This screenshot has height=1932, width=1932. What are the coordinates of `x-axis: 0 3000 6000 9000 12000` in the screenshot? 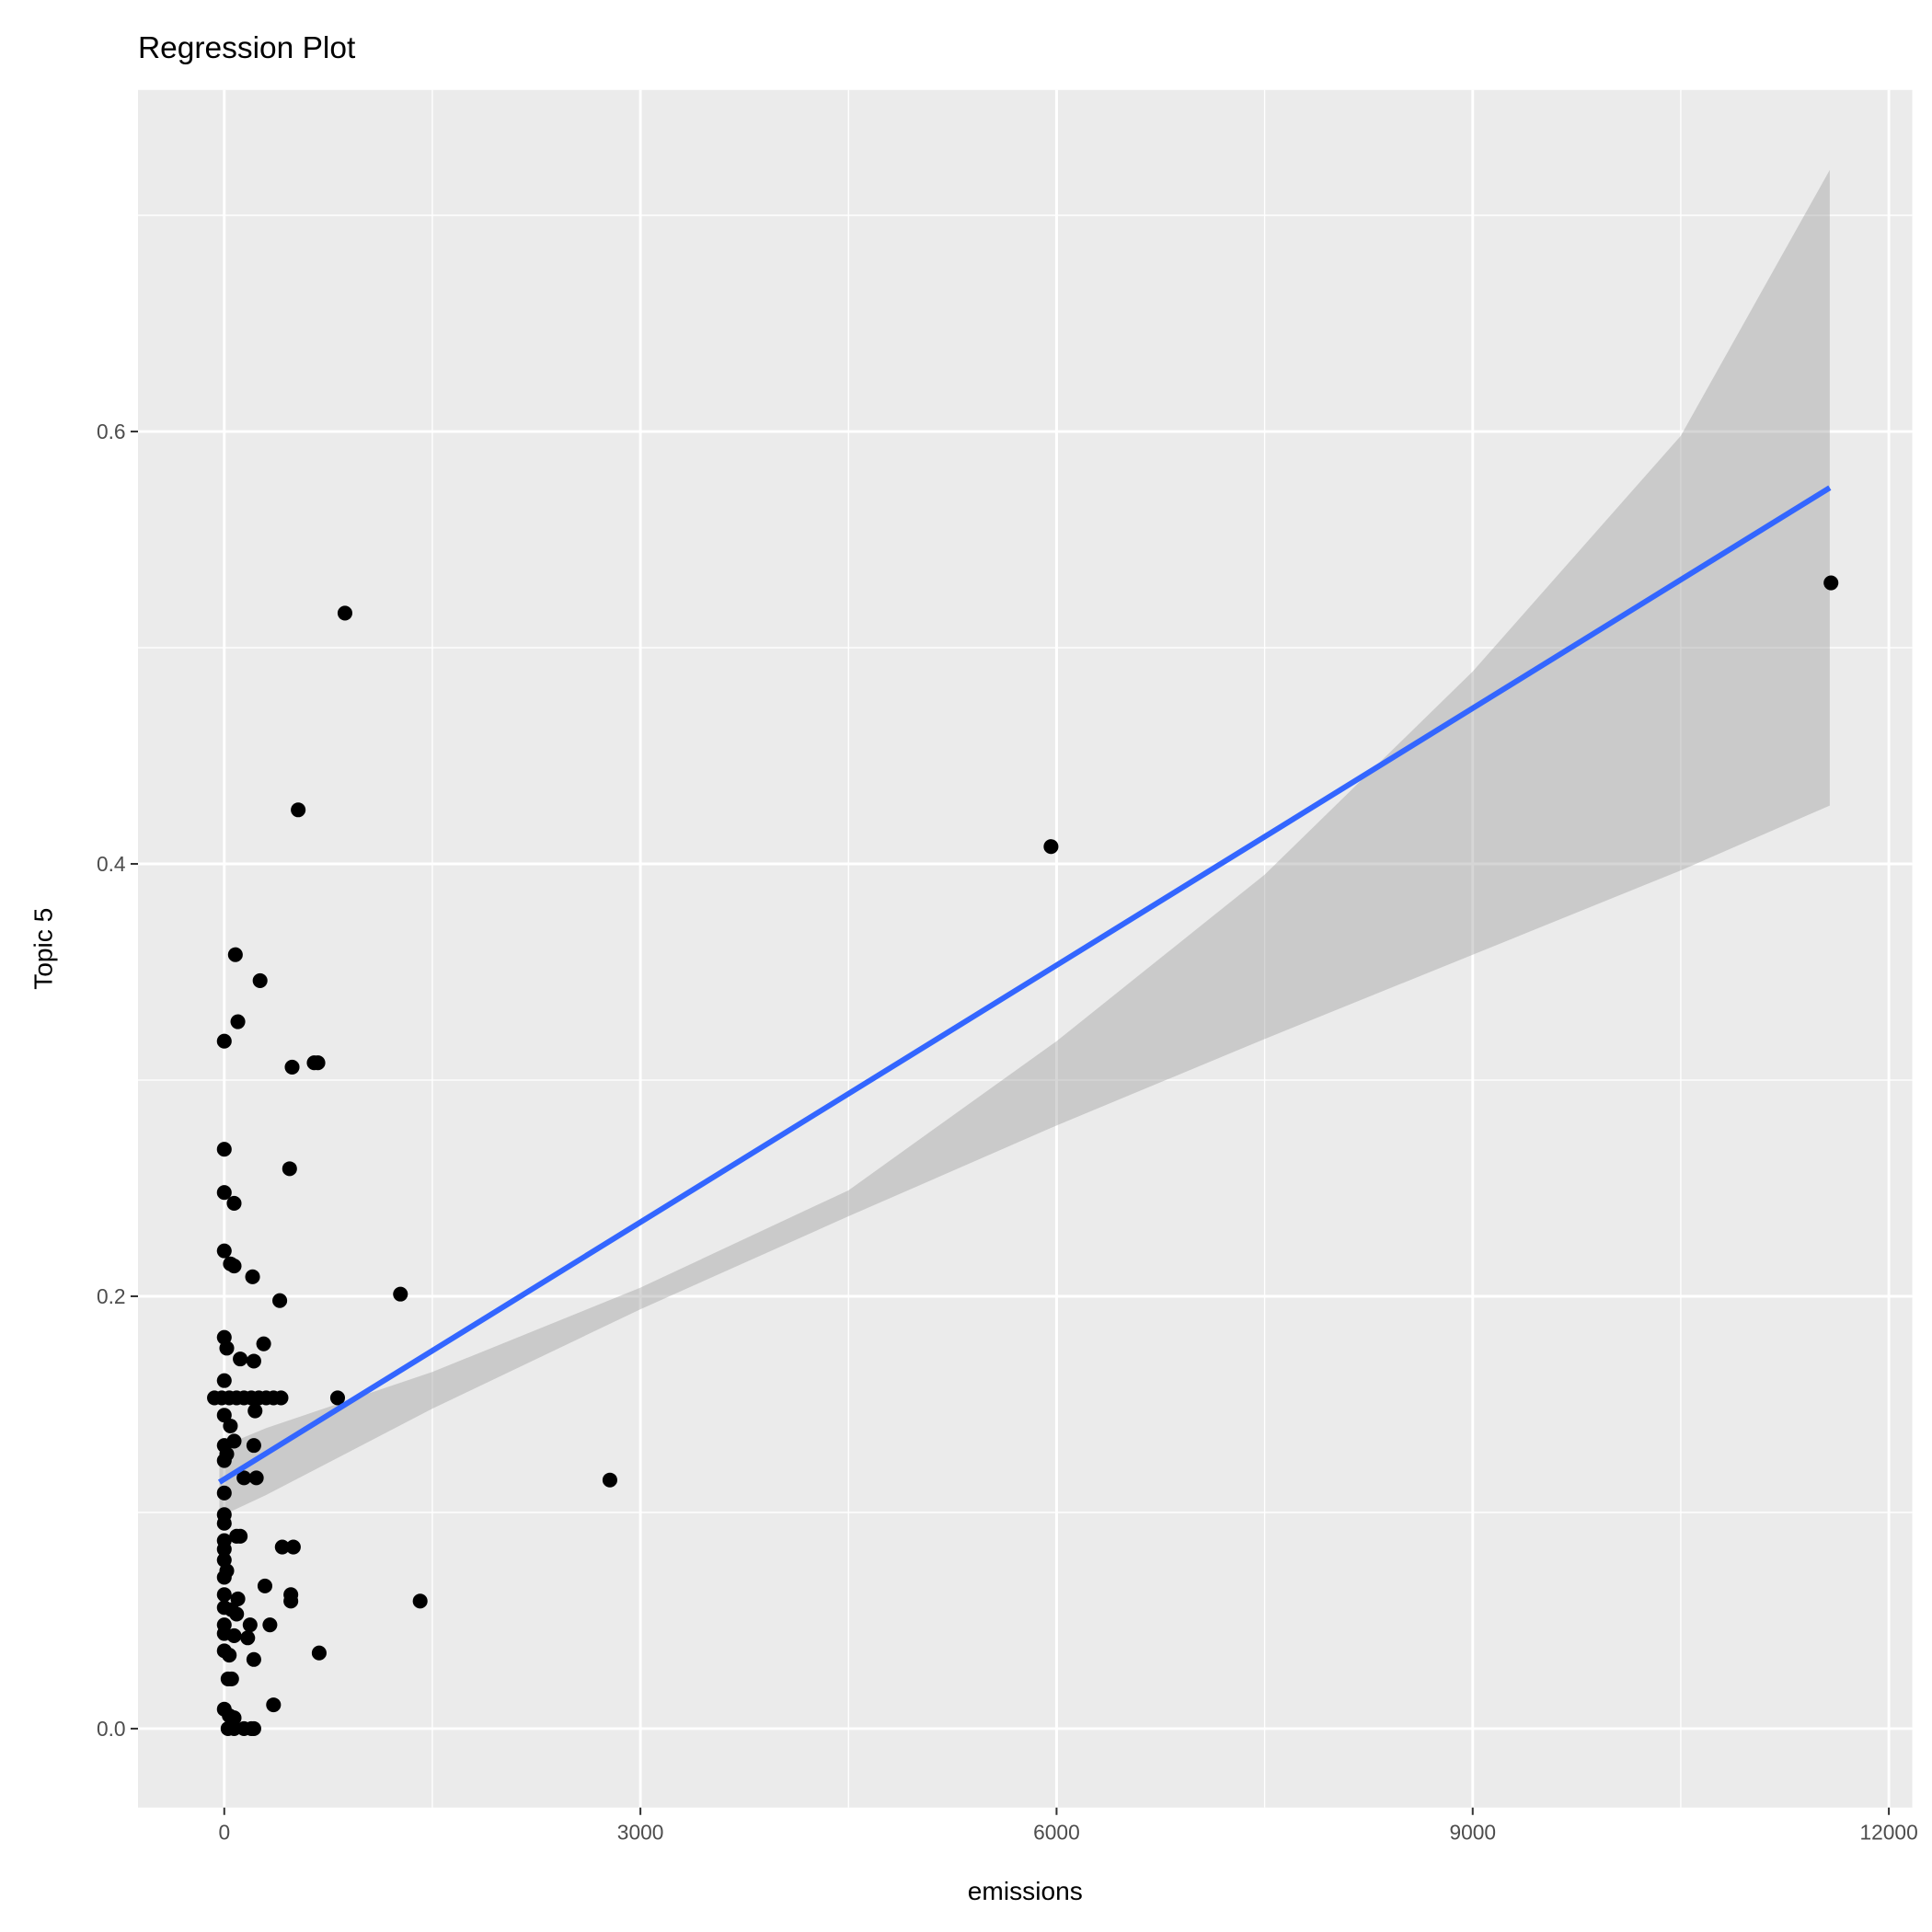 It's located at (1068, 1826).